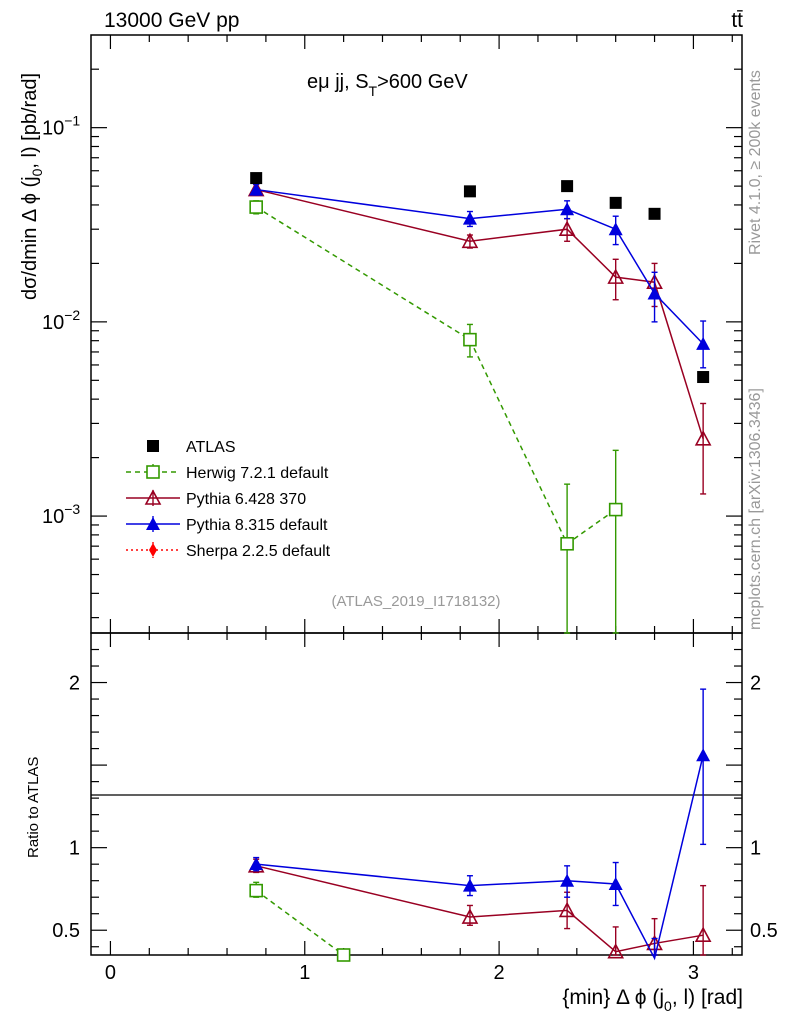 This screenshot has width=786, height=1024. What do you see at coordinates (153, 472) in the screenshot?
I see `legend-marker-herwig-7-2-1-default` at bounding box center [153, 472].